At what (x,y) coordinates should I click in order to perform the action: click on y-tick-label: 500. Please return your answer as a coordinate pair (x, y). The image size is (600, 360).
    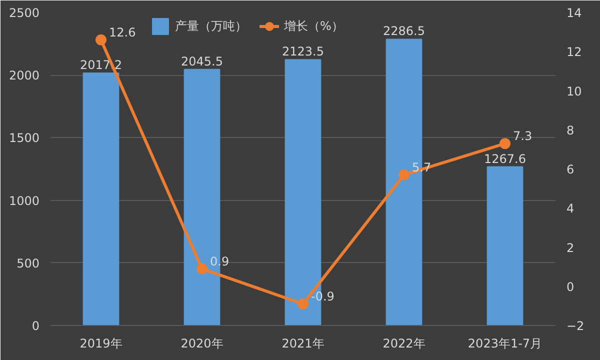
    Looking at the image, I should click on (28, 263).